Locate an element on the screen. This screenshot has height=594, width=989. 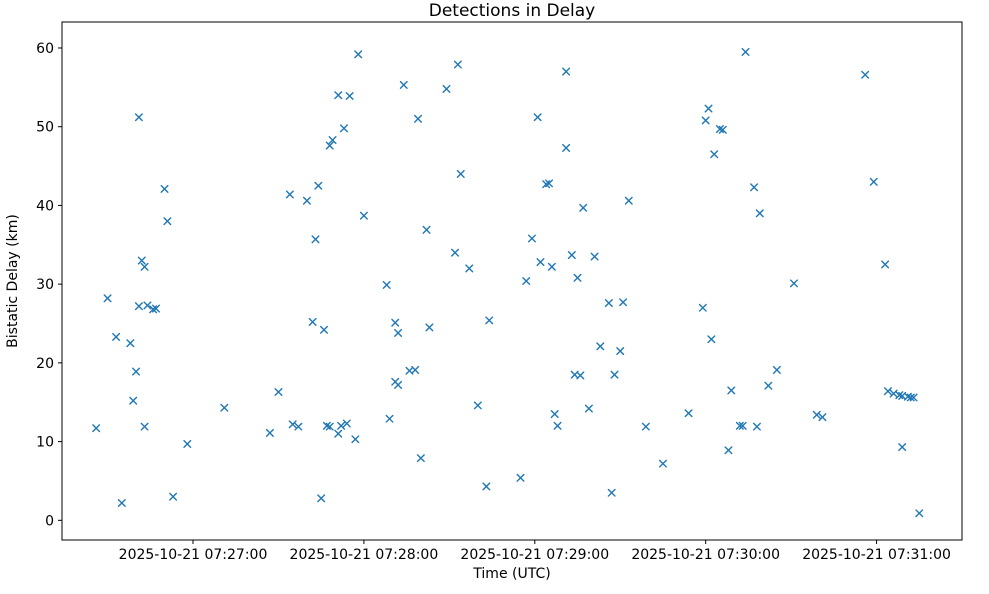
x-tick-label: 2025-10-21 07:27:00 is located at coordinates (193, 555).